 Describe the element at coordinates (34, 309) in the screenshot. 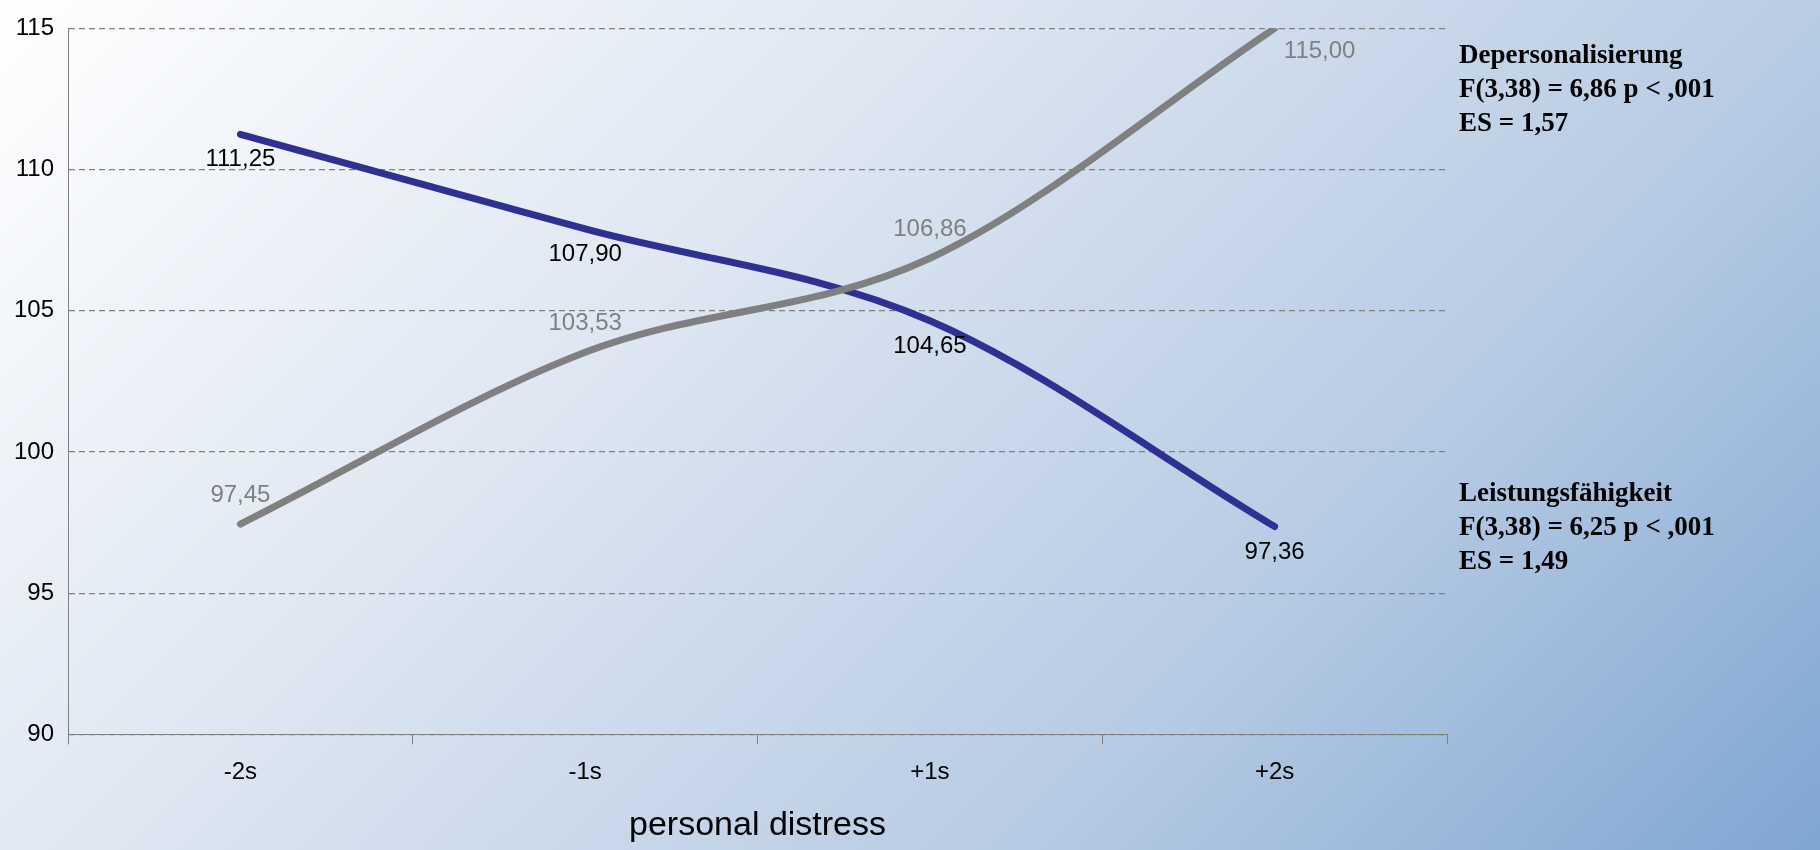

I see `y-tick-label: 105` at that location.